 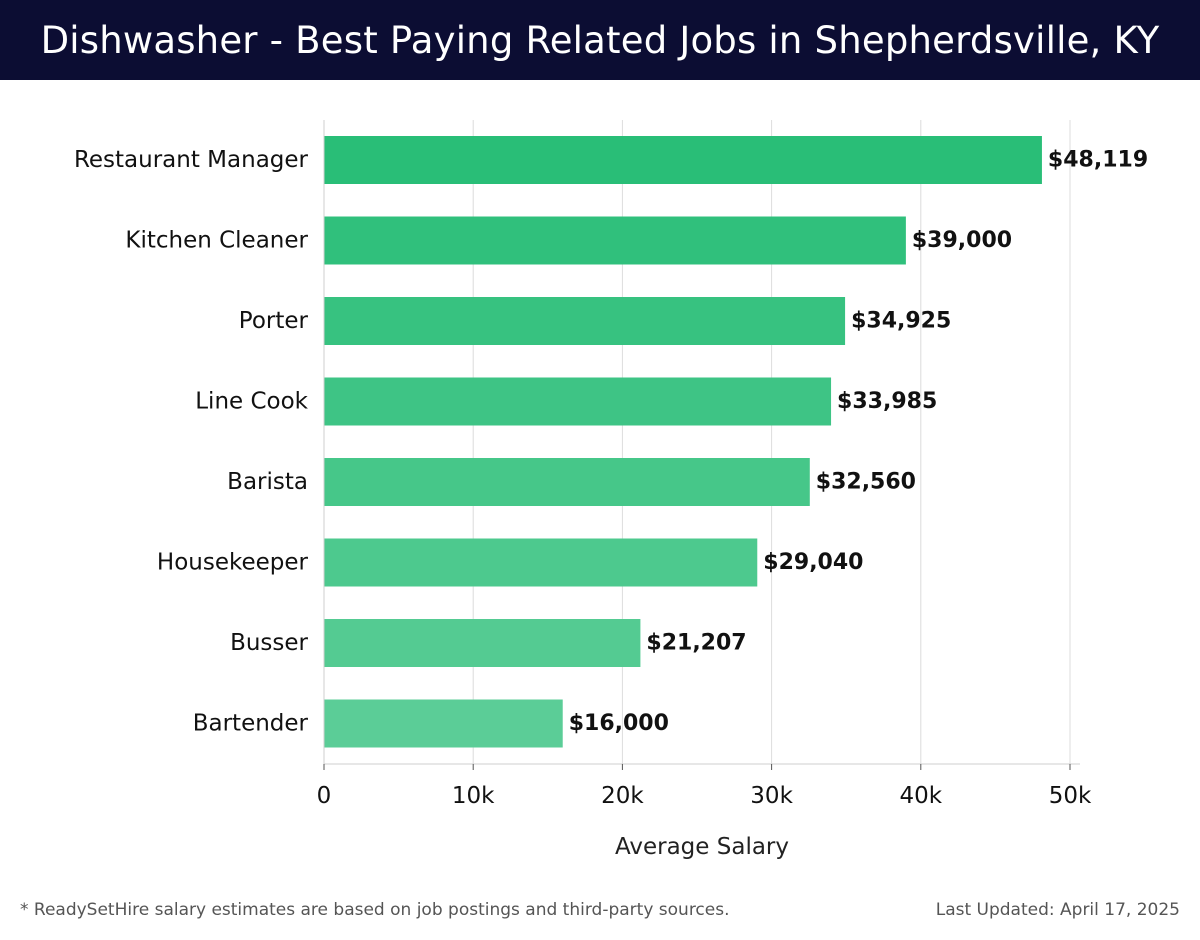 What do you see at coordinates (482, 643) in the screenshot?
I see `bar-busser` at bounding box center [482, 643].